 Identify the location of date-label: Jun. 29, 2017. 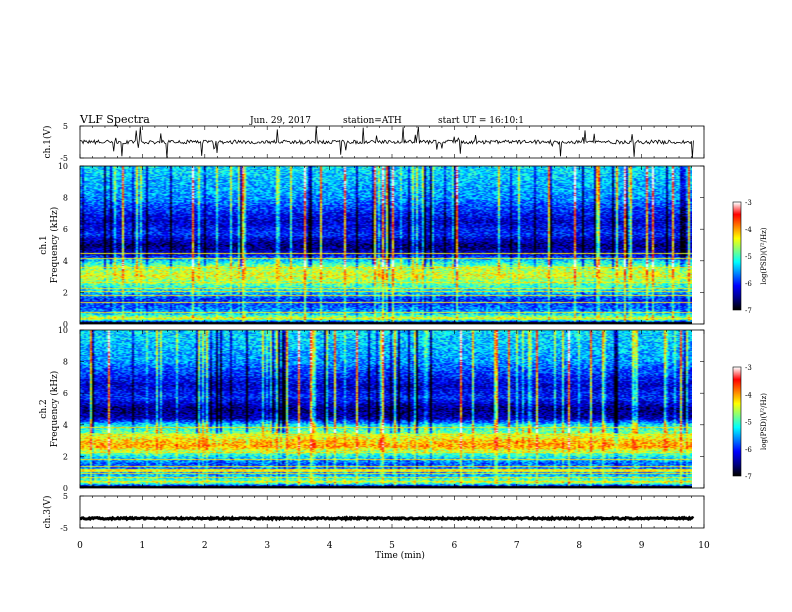
(280, 121).